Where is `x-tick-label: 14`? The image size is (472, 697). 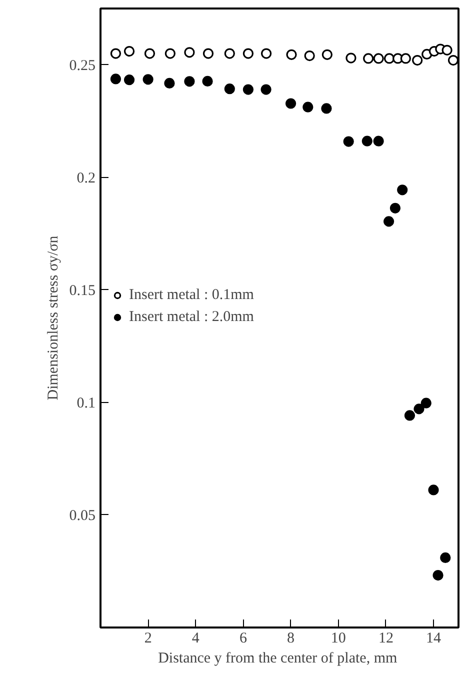
x-tick-label: 14 is located at coordinates (434, 638).